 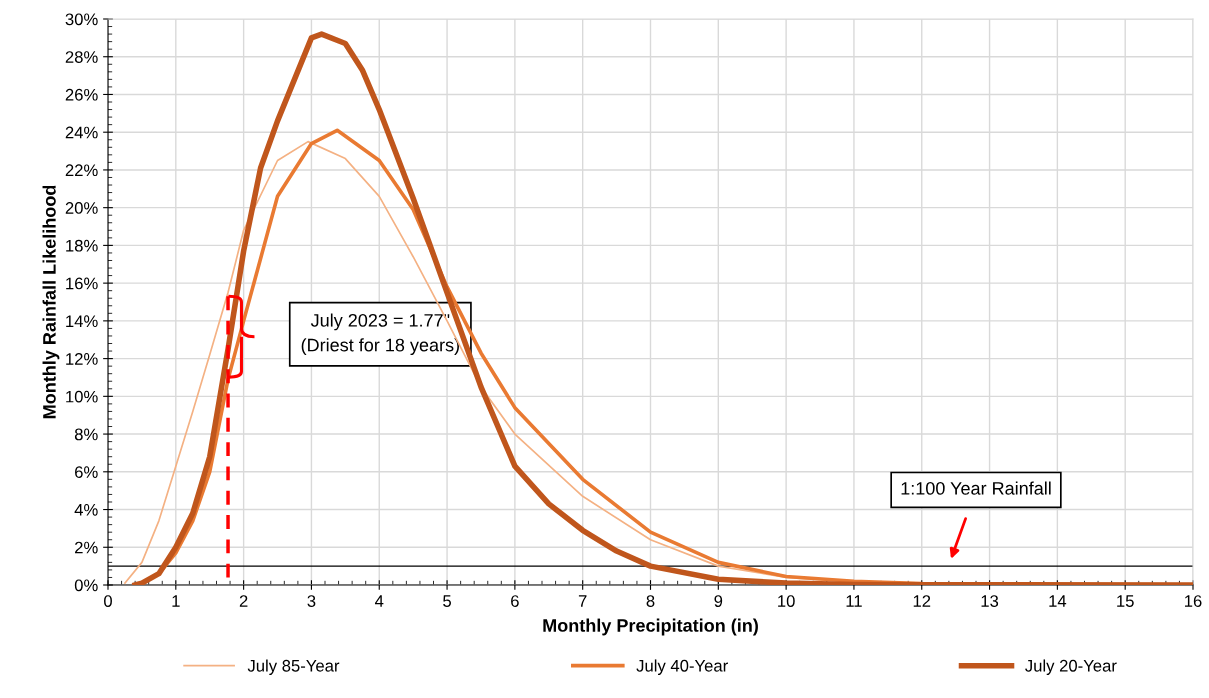 I want to click on y-axis-title: Monthly Rainfall Likelihood, so click(x=51, y=302).